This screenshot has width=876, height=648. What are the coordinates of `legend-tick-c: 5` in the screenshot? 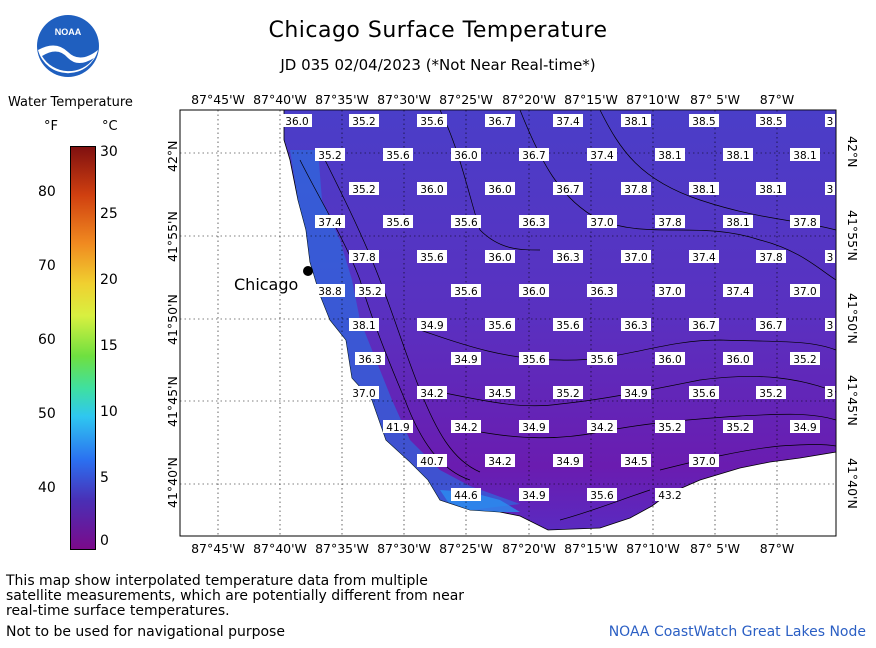 It's located at (104, 478).